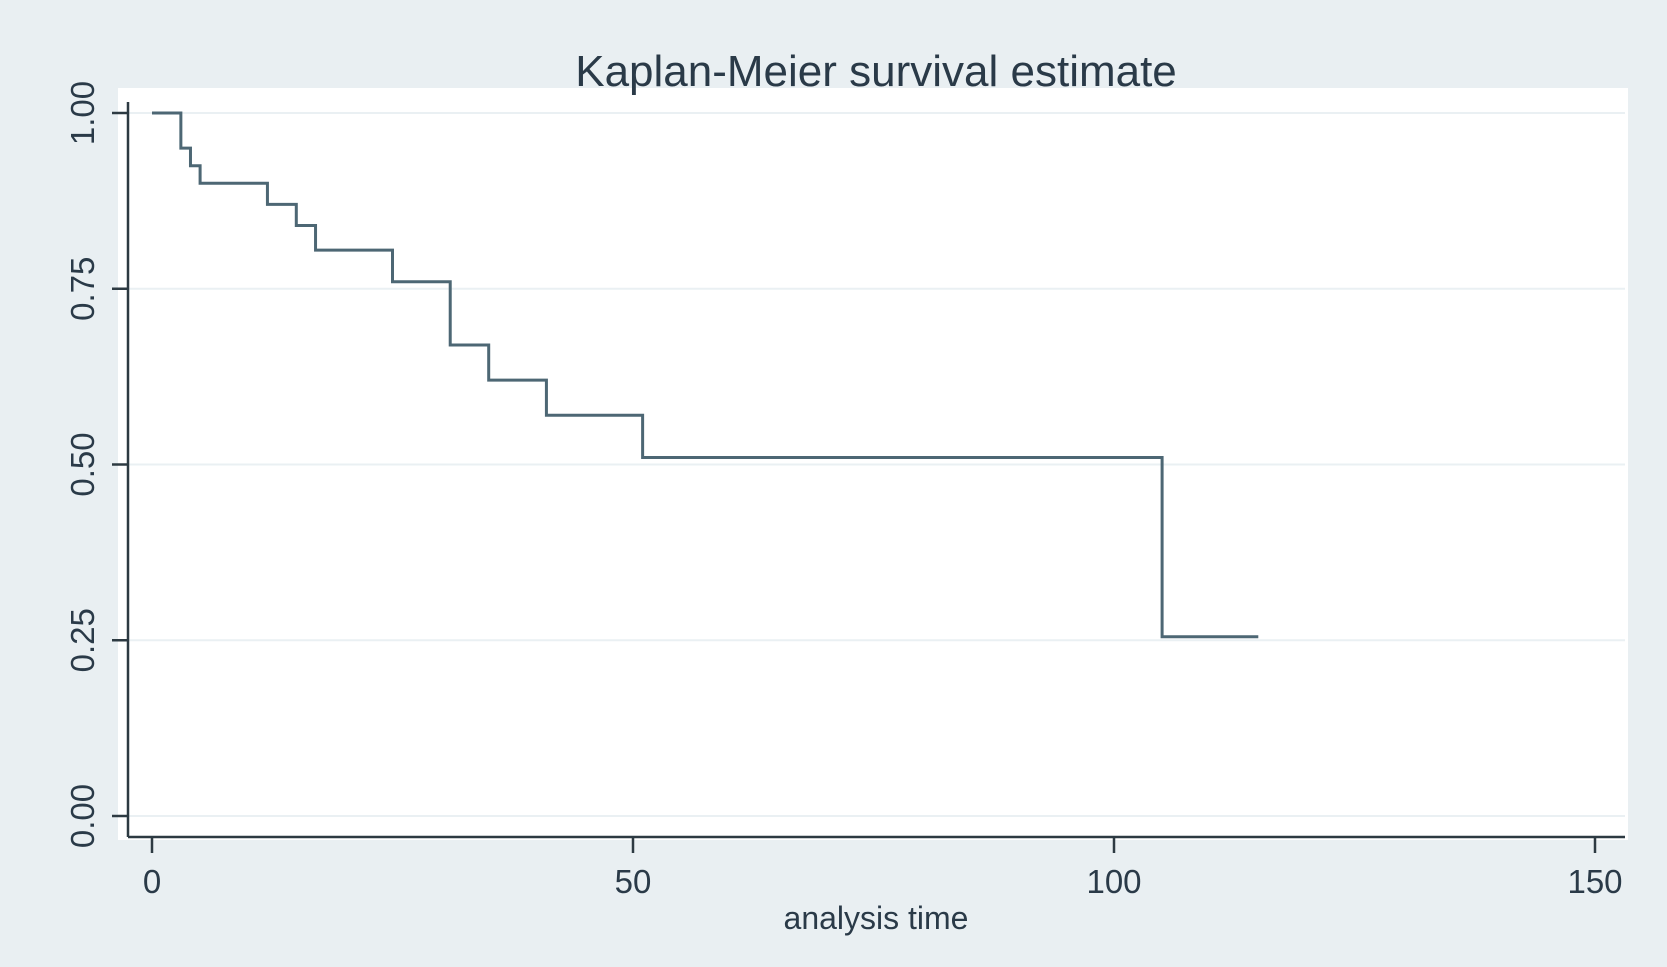 This screenshot has height=967, width=1667. I want to click on y-tick-label-2: 0.50, so click(82, 464).